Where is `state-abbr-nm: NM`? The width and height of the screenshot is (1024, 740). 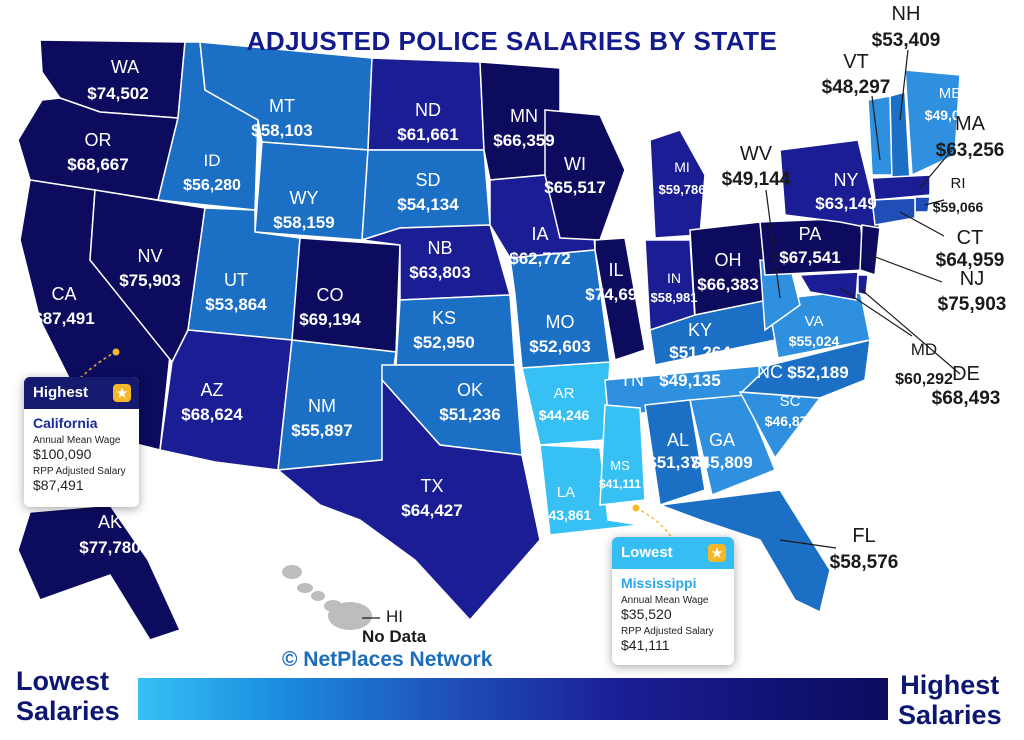 state-abbr-nm: NM is located at coordinates (322, 406).